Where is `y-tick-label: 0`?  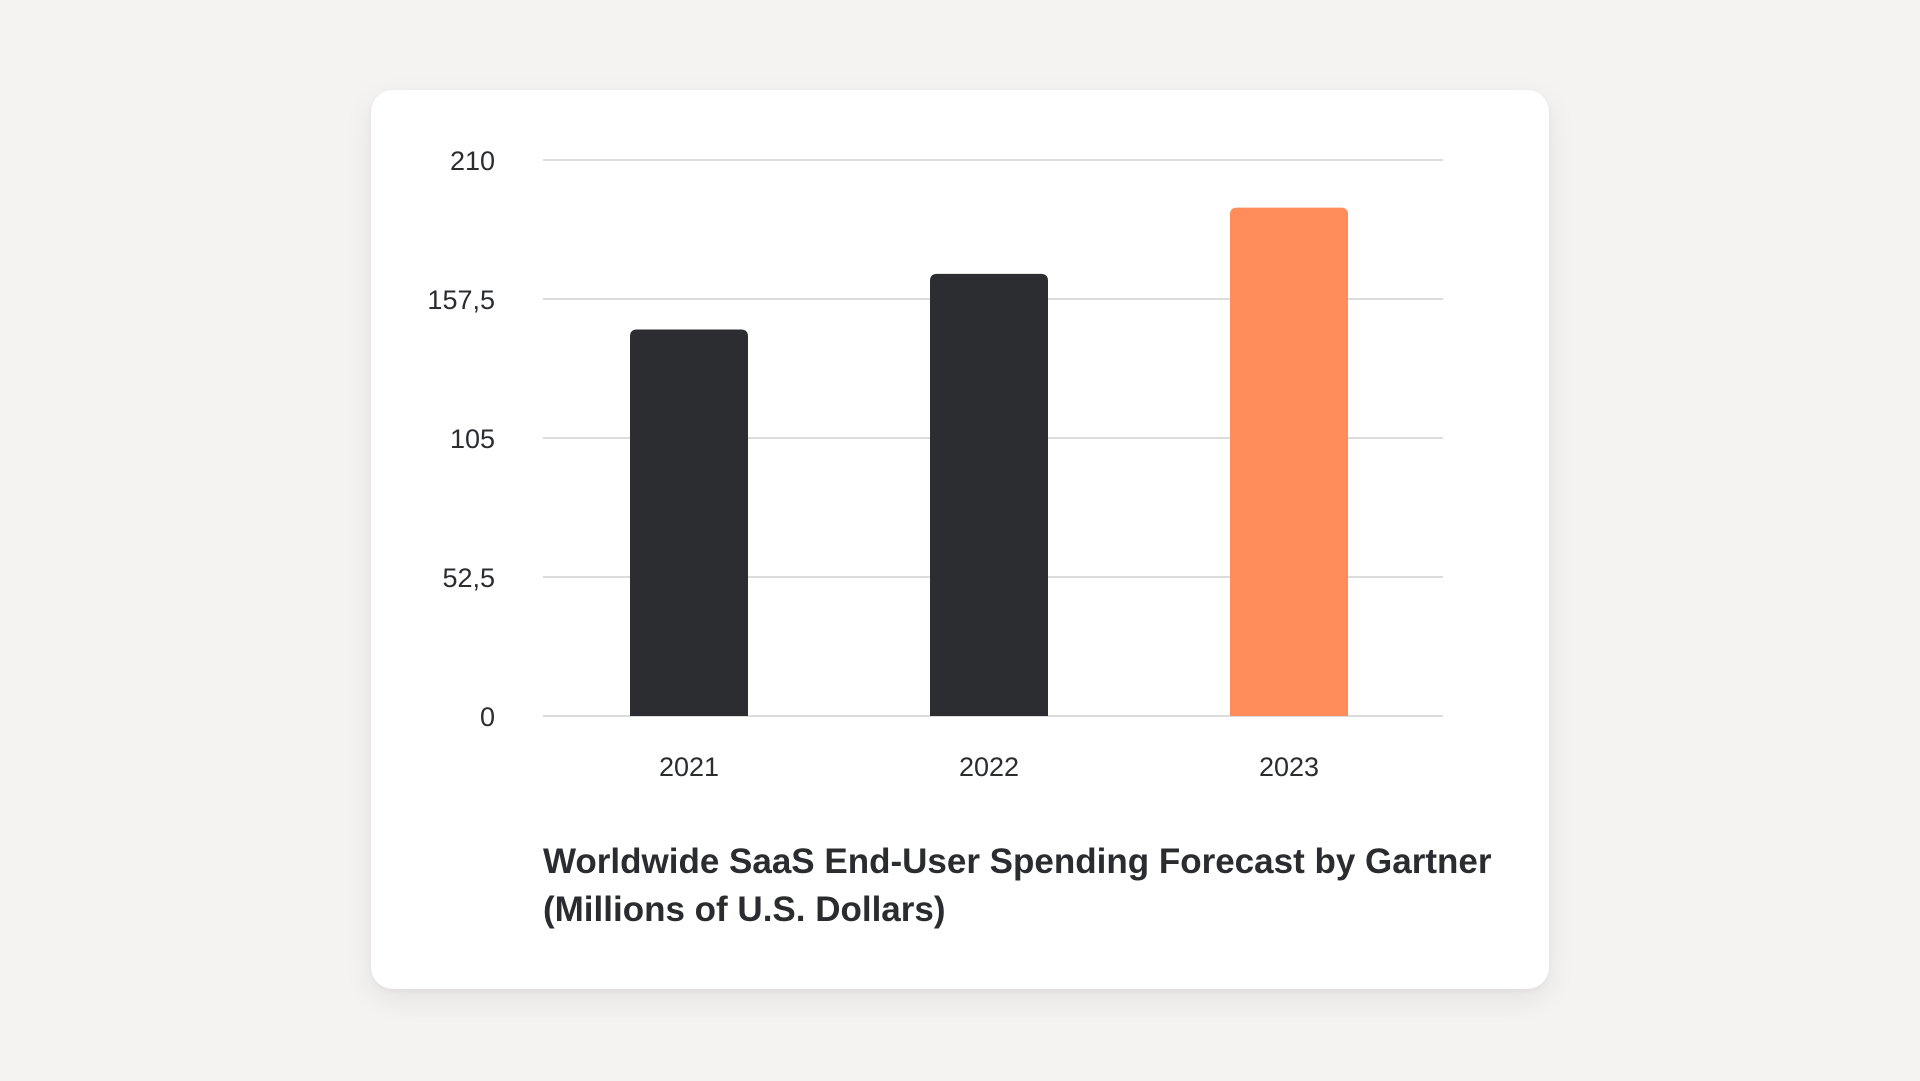
y-tick-label: 0 is located at coordinates (487, 717).